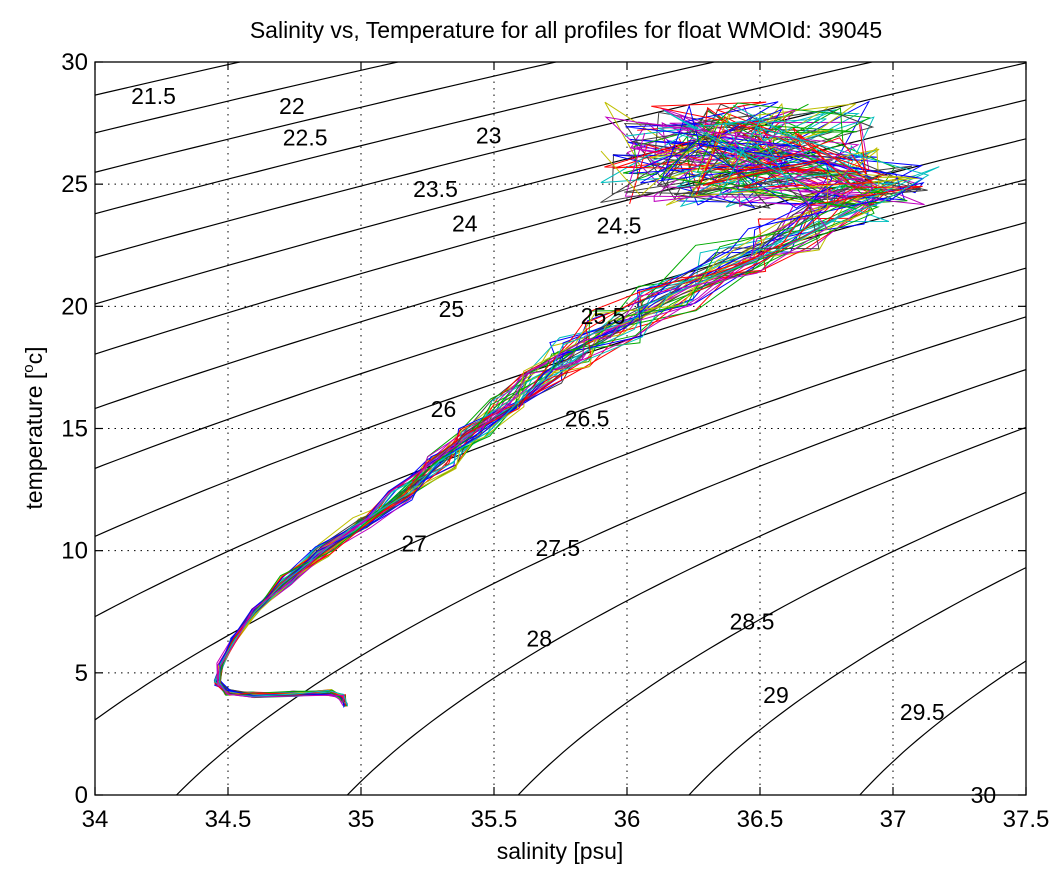  Describe the element at coordinates (361, 819) in the screenshot. I see `x-tick-label: 35` at that location.